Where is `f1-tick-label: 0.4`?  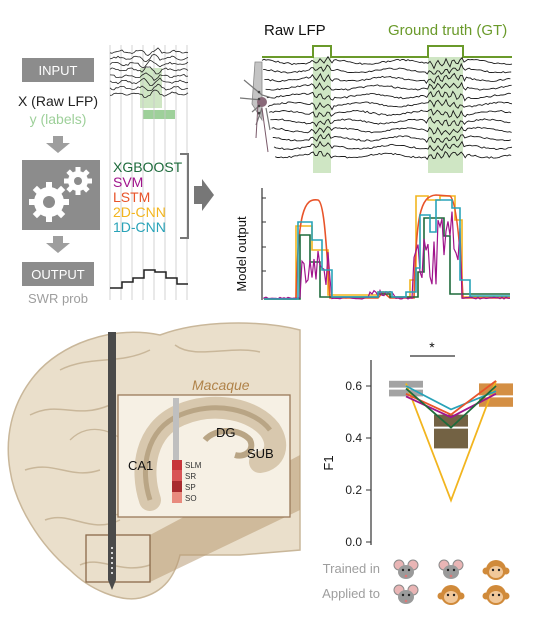 f1-tick-label: 0.4 is located at coordinates (353, 438).